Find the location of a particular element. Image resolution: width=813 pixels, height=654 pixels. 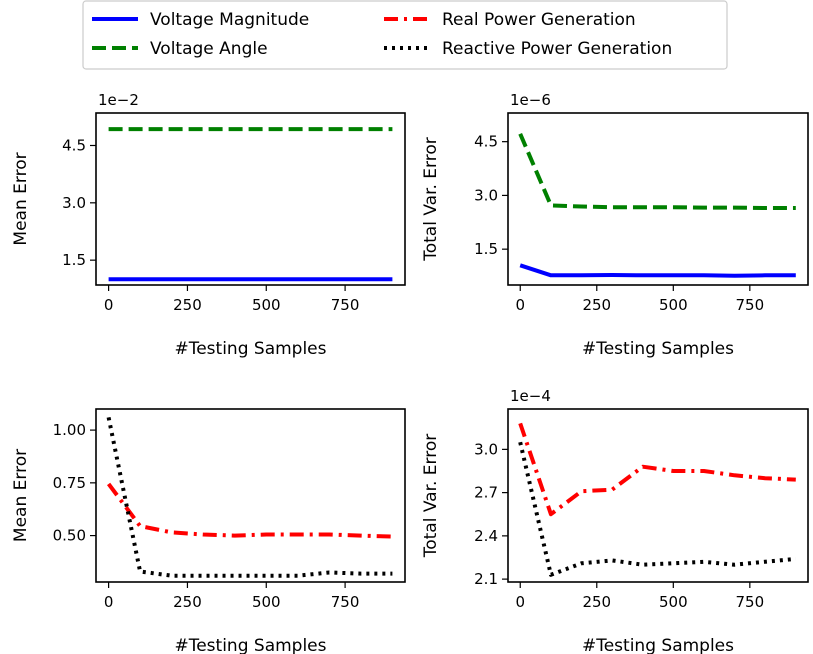

legend-frame is located at coordinates (405, 35).